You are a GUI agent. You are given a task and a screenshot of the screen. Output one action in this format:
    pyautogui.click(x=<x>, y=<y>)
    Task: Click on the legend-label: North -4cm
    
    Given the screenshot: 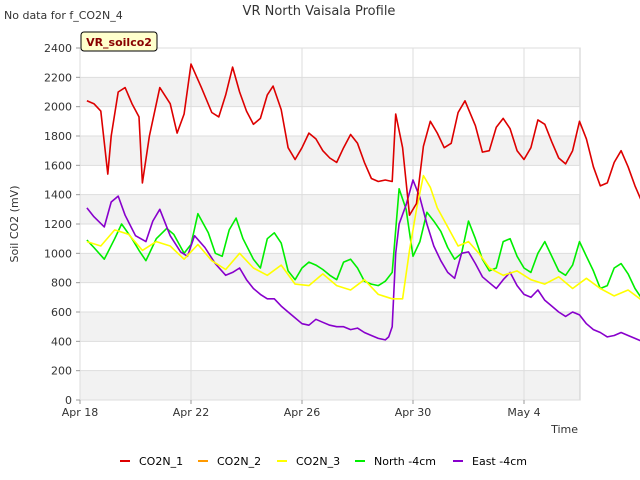 What is the action you would take?
    pyautogui.click(x=405, y=461)
    